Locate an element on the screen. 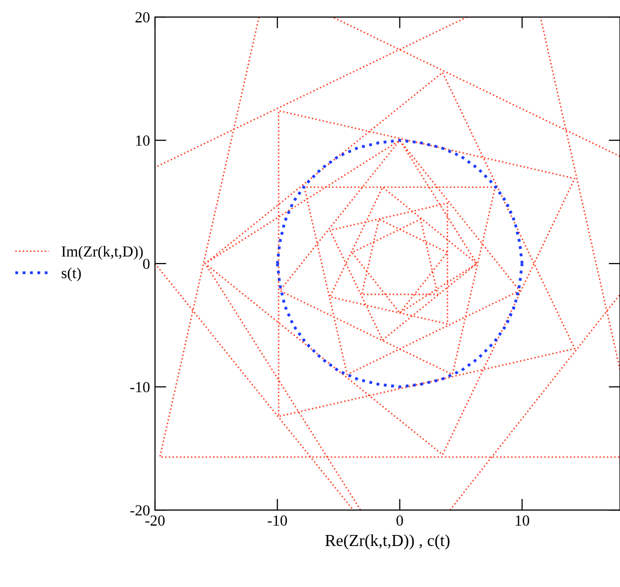 Image resolution: width=620 pixels, height=587 pixels. legend-label: s(t) is located at coordinates (71, 274).